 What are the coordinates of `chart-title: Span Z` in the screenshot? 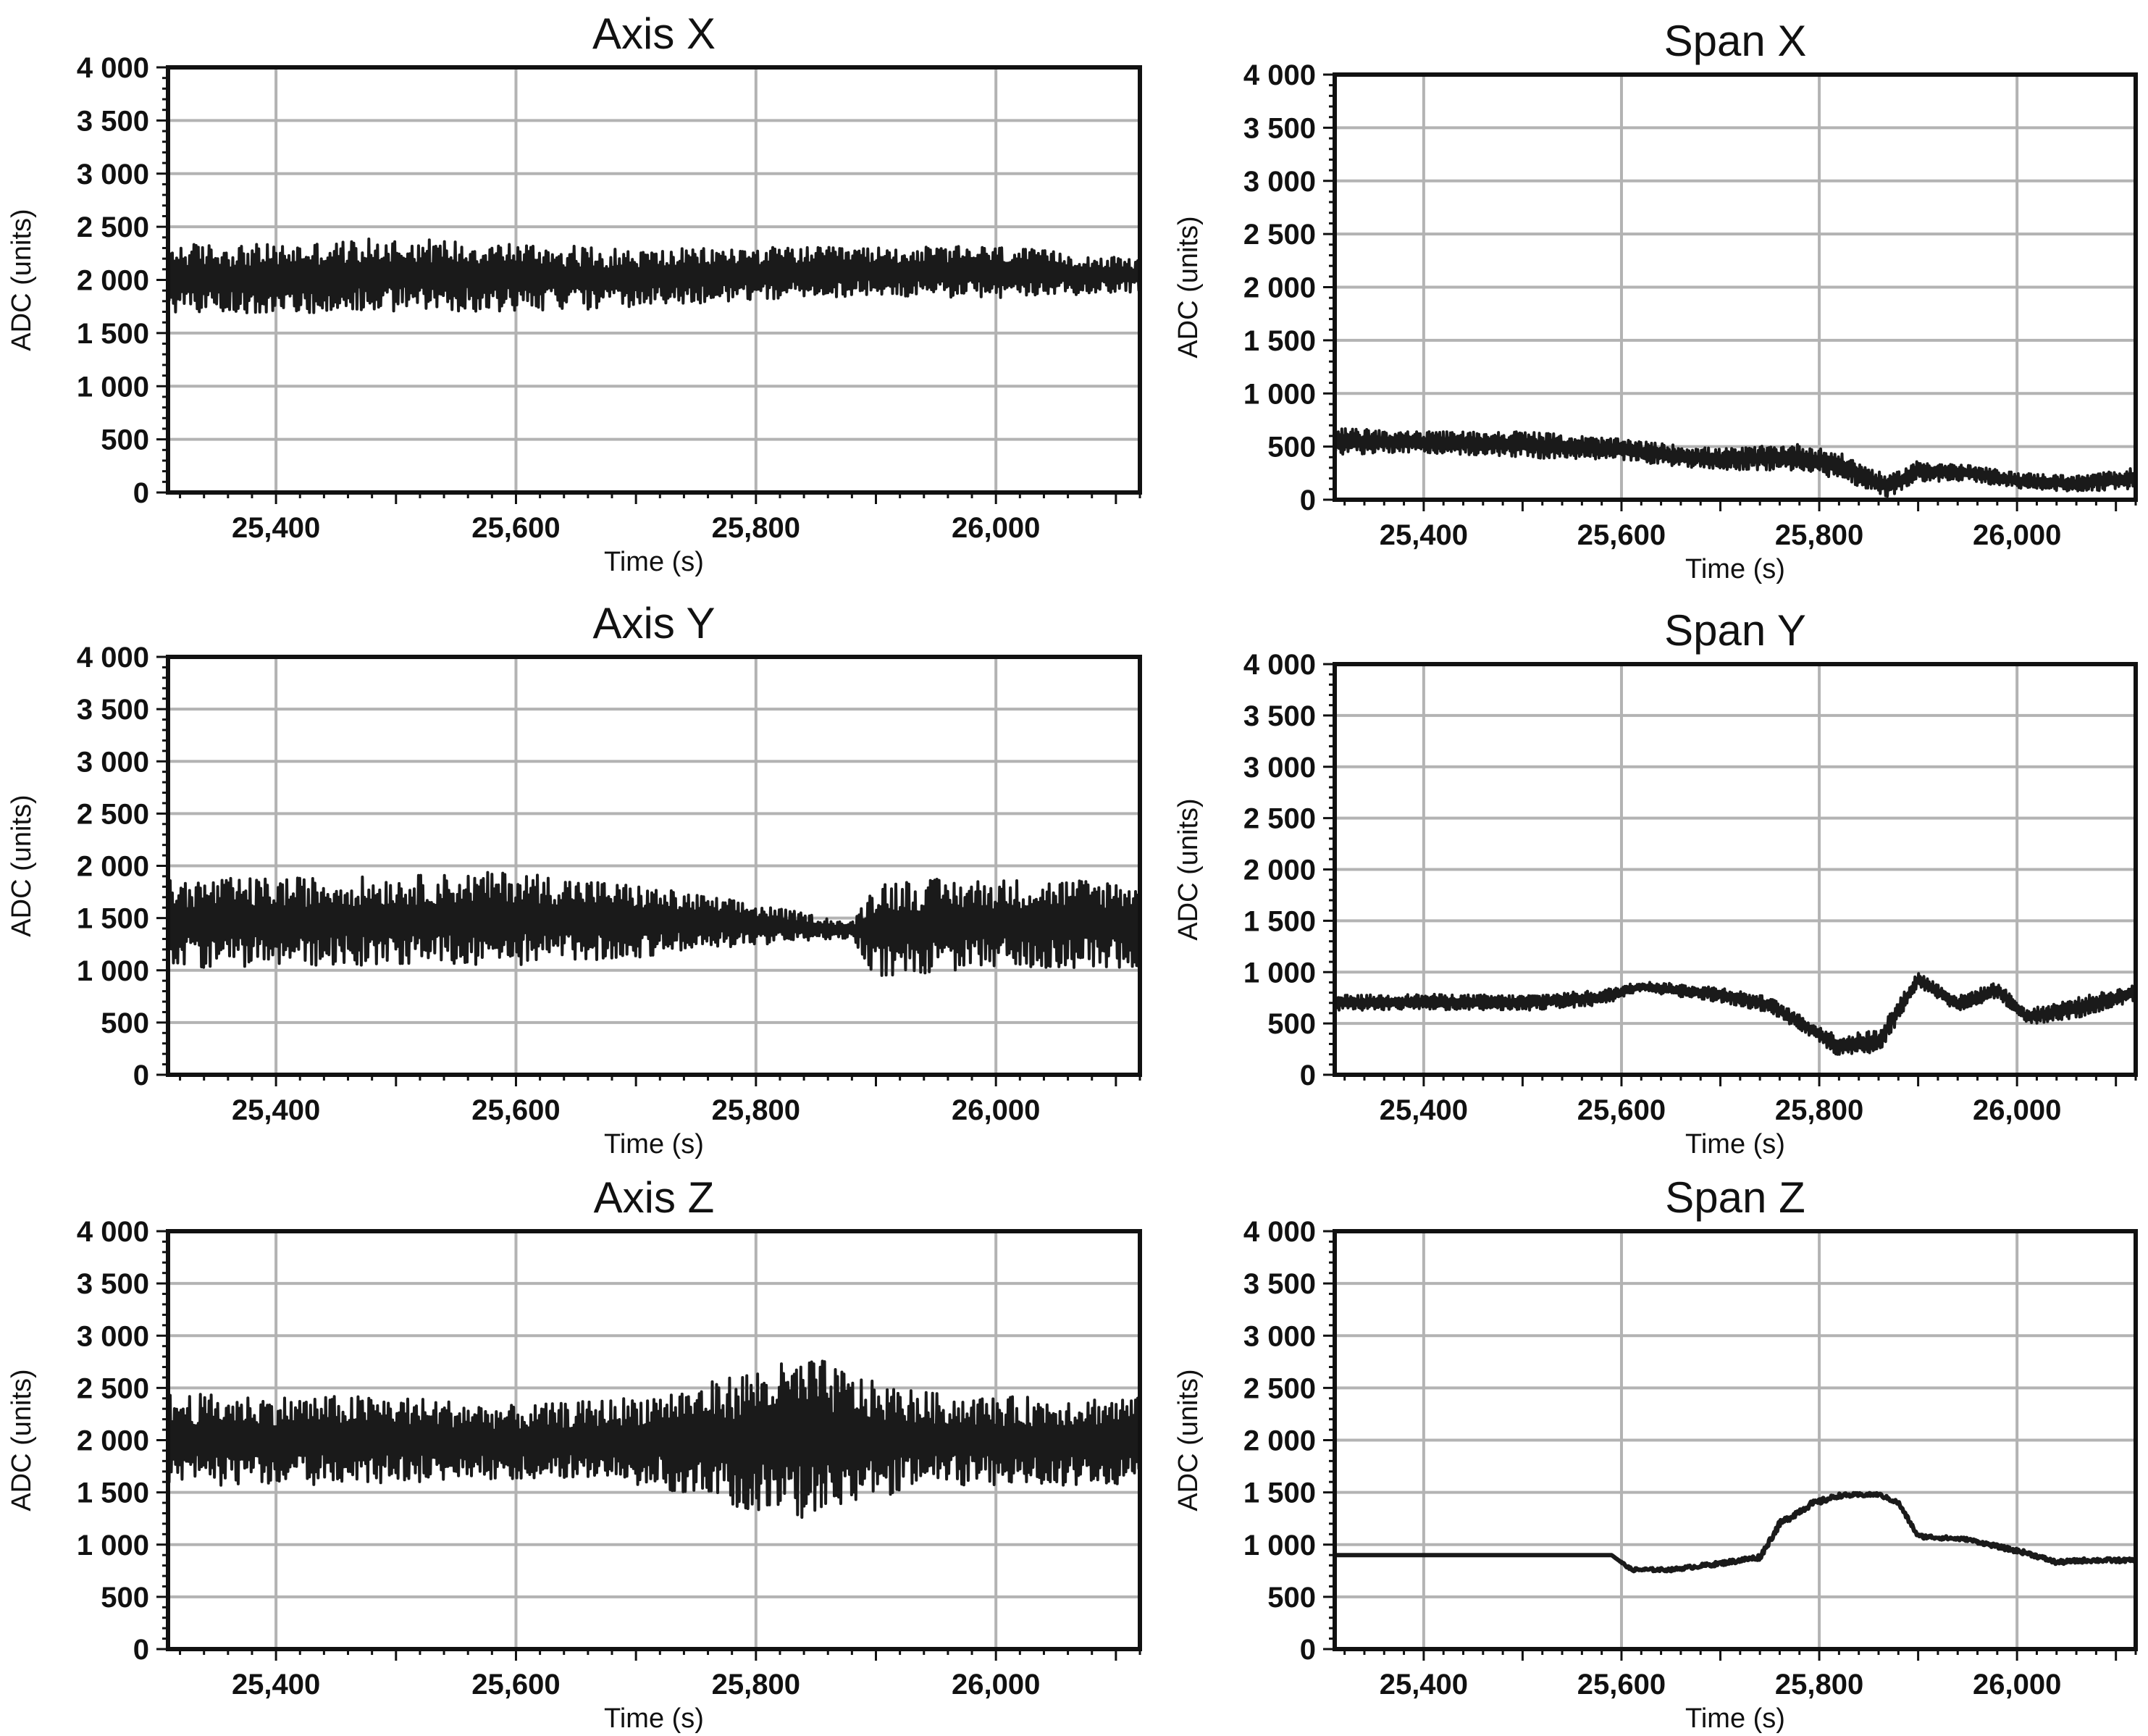 It's located at (1735, 1198).